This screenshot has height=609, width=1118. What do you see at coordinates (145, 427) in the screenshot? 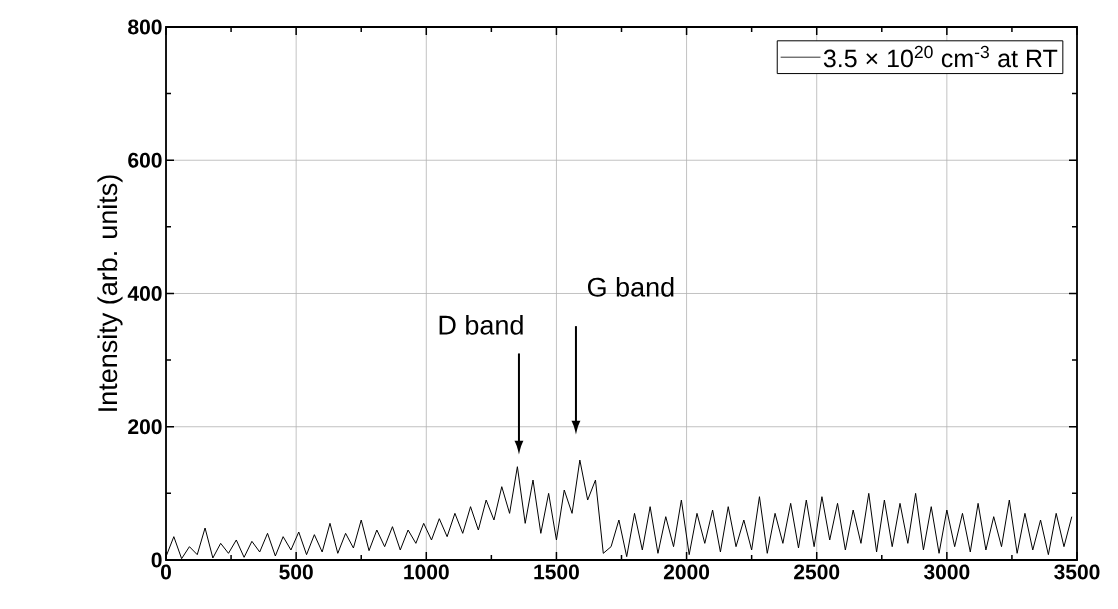
I see `y-tick-label: 200` at bounding box center [145, 427].